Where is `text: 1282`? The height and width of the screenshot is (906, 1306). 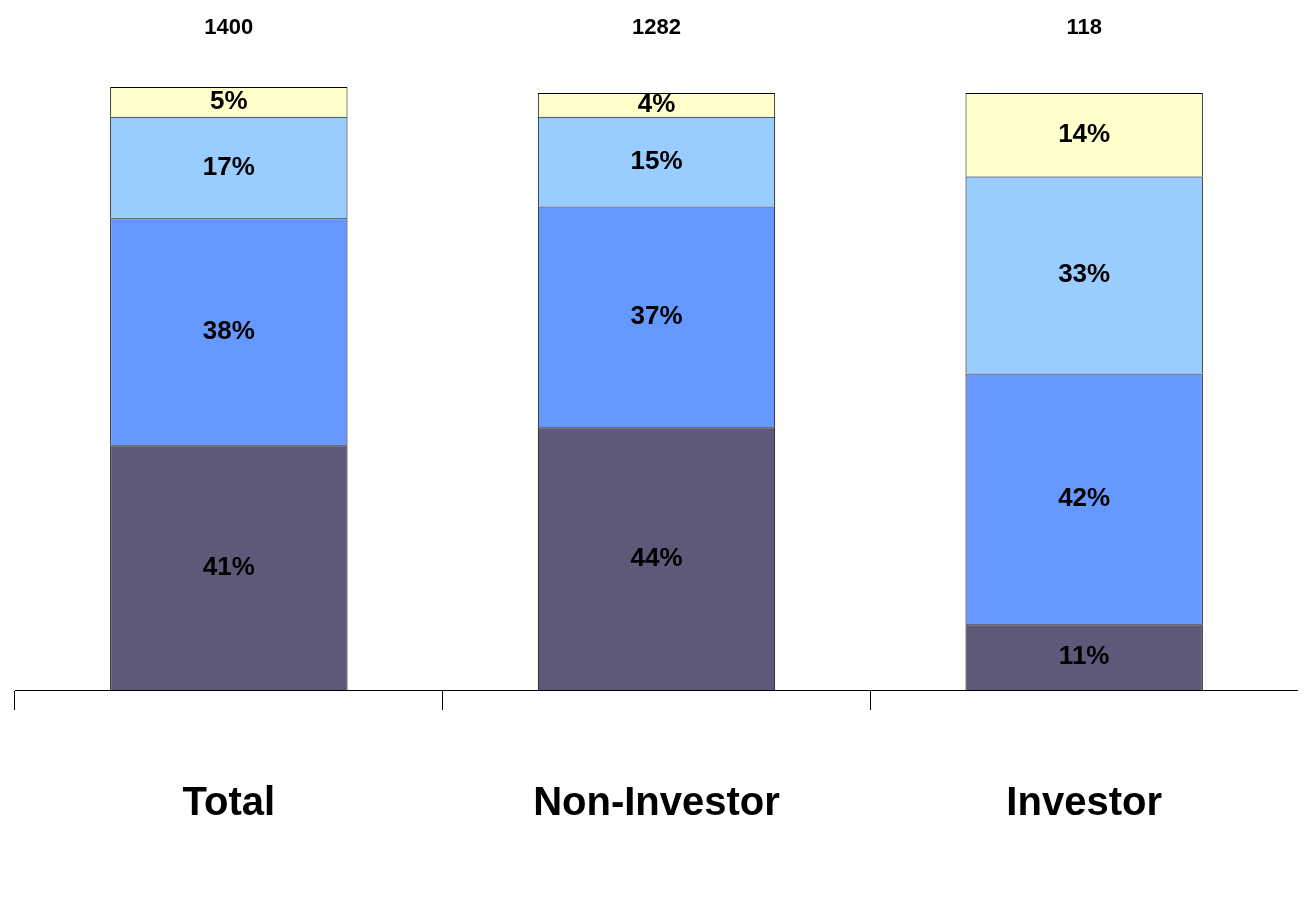 text: 1282 is located at coordinates (656, 27).